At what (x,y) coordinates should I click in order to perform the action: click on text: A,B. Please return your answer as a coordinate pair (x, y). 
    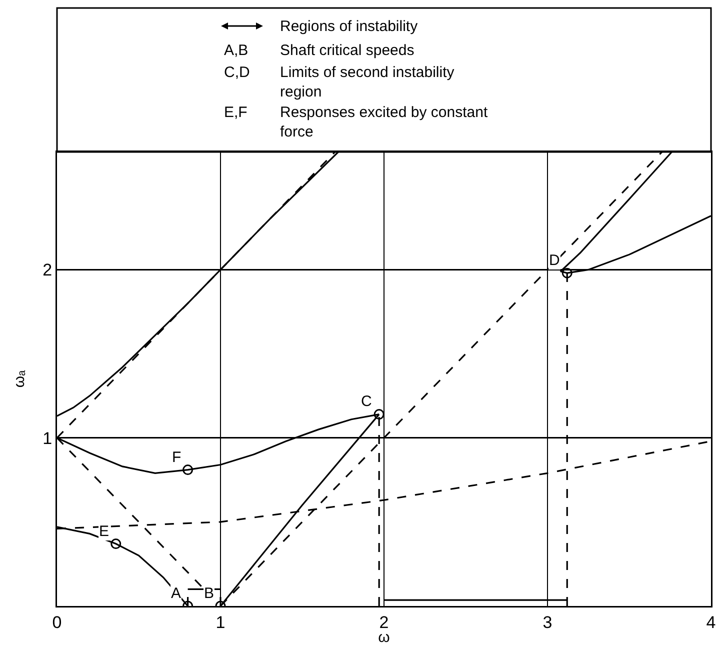
    Looking at the image, I should click on (236, 50).